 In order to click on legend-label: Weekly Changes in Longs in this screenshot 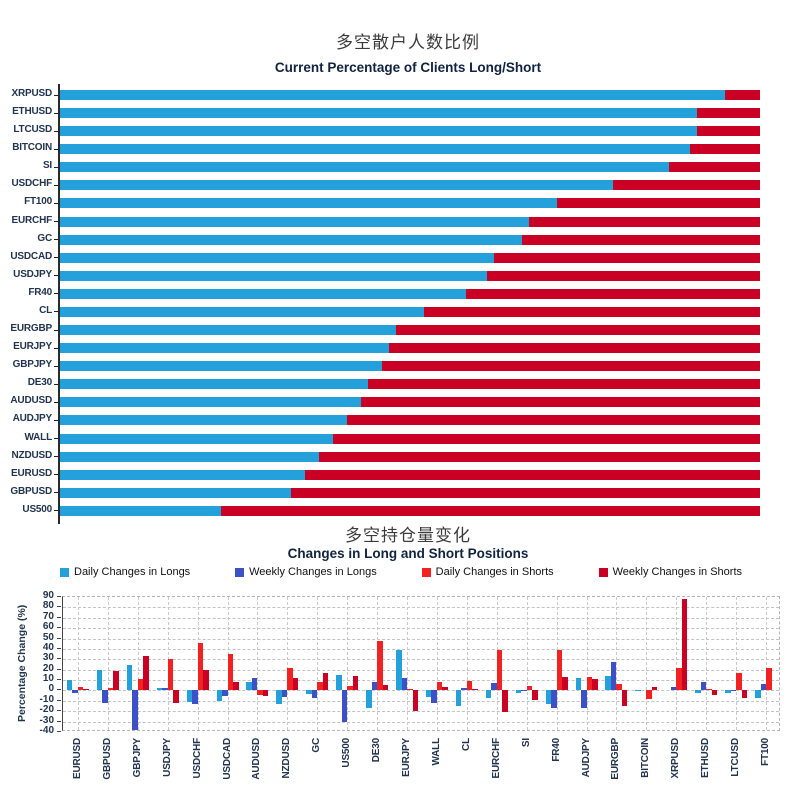, I will do `click(313, 572)`.